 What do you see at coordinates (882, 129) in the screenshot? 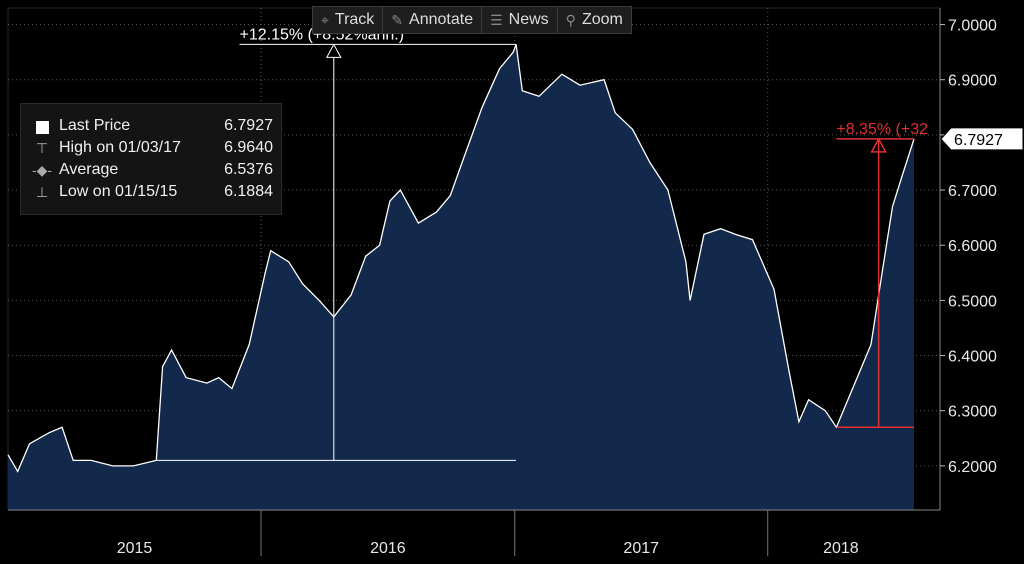
I see `measure-right-label: +8.35% (+32` at bounding box center [882, 129].